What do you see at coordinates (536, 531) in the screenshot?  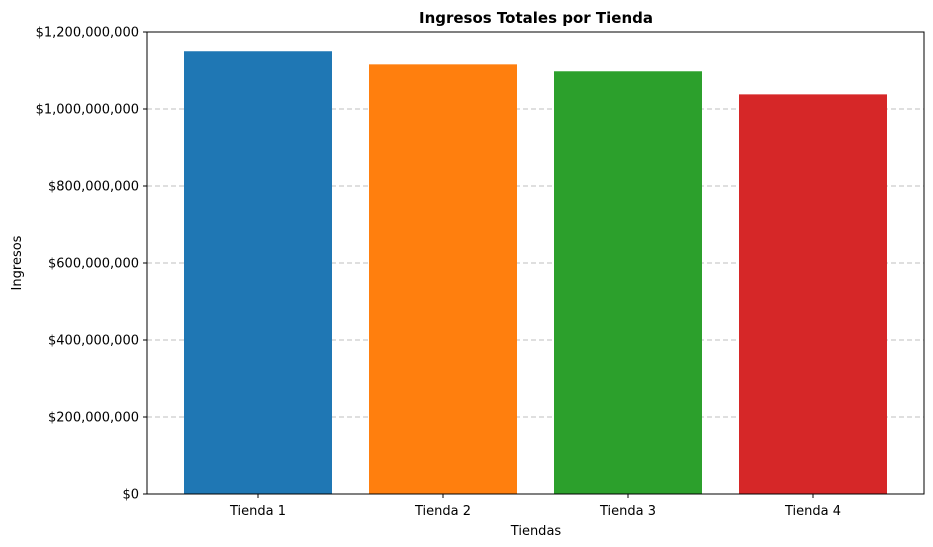 I see `x-axis-title: Tiendas` at bounding box center [536, 531].